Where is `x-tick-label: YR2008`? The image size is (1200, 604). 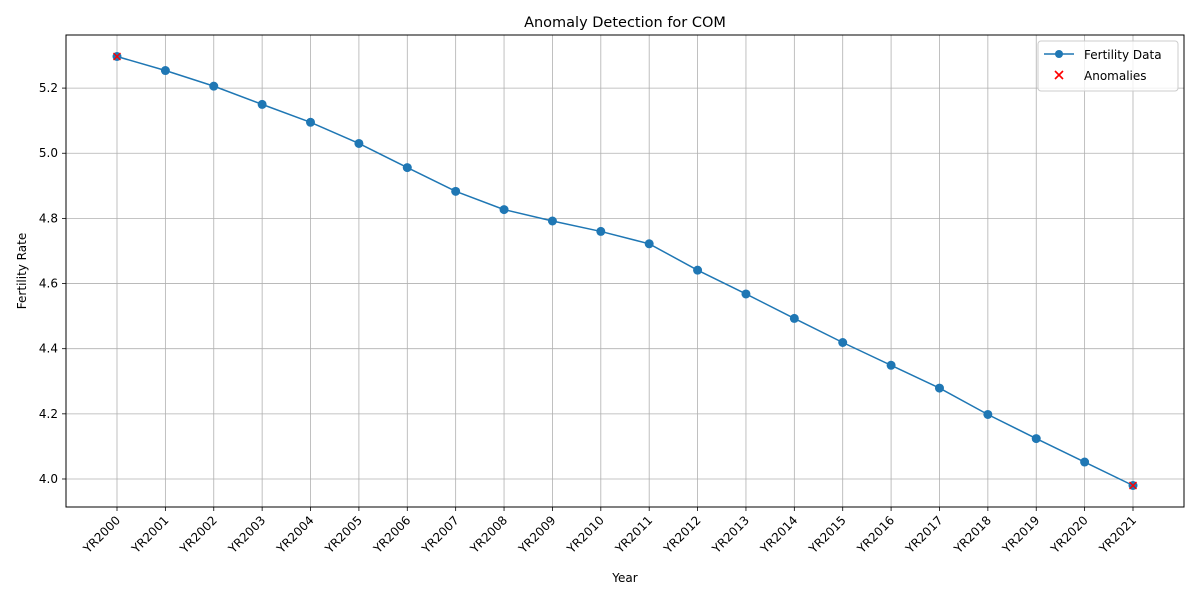 x-tick-label: YR2008 is located at coordinates (488, 534).